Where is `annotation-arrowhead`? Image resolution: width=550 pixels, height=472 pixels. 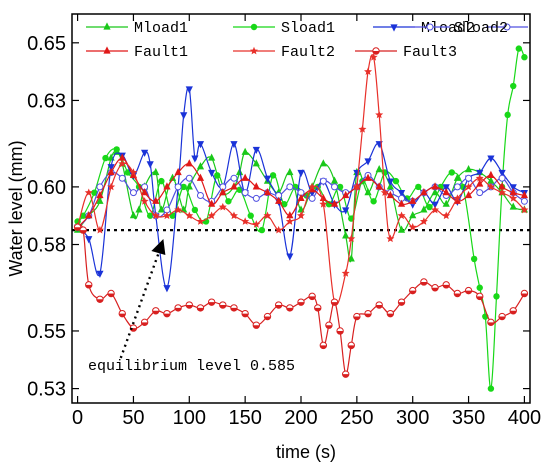
annotation-arrowhead is located at coordinates (158, 246).